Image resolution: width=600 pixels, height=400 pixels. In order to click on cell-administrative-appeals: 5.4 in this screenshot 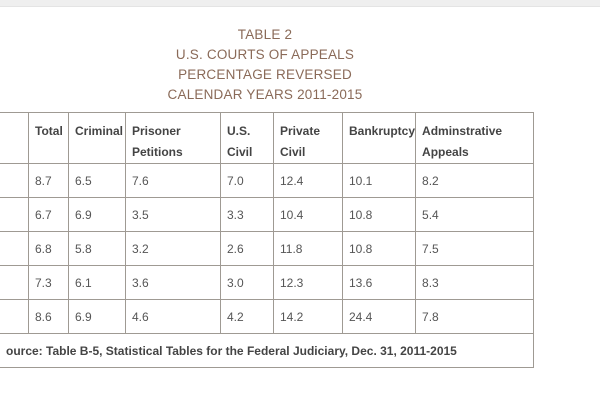, I will do `click(475, 214)`.